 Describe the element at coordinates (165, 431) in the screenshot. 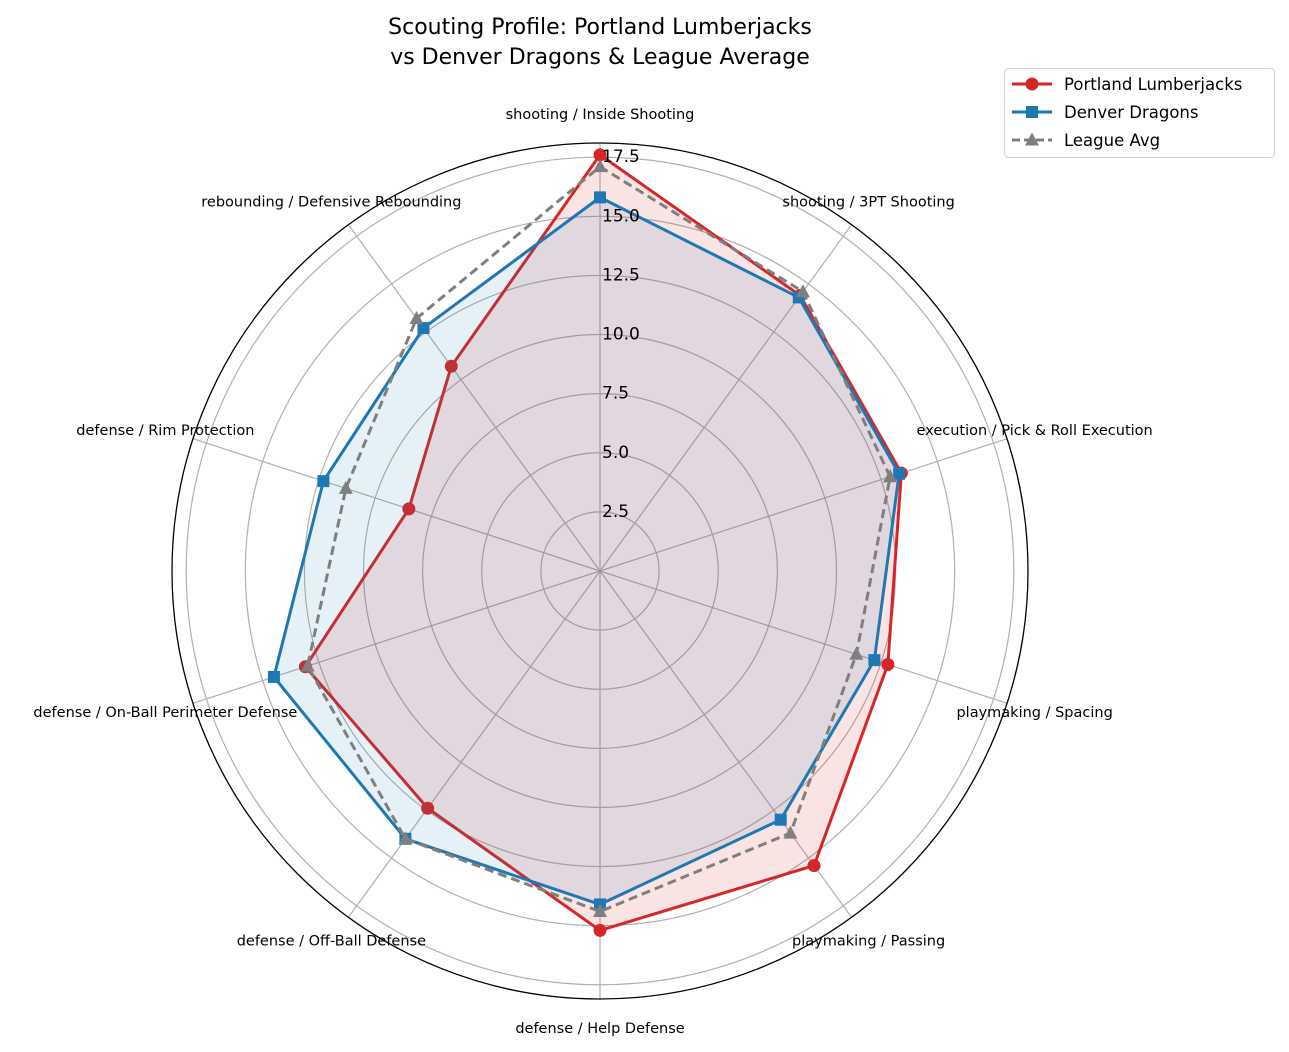

I see `axis-label: defense / Rim Protection` at that location.